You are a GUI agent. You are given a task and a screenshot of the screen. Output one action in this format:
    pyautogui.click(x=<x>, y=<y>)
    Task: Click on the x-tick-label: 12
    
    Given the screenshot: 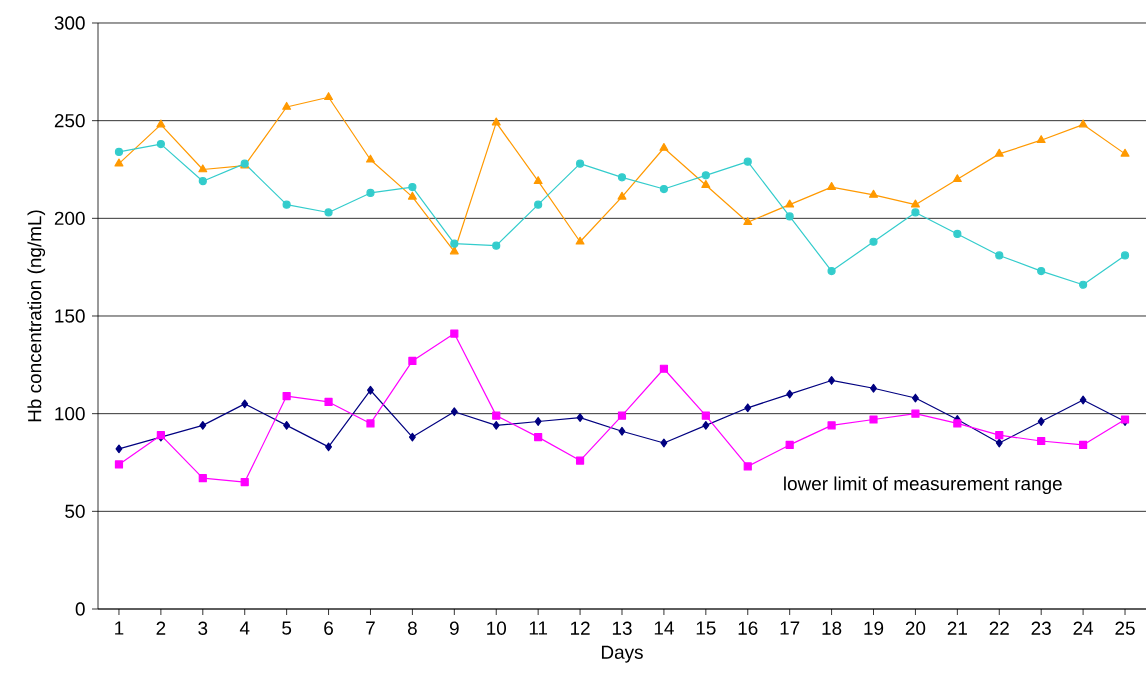 What is the action you would take?
    pyautogui.click(x=580, y=628)
    